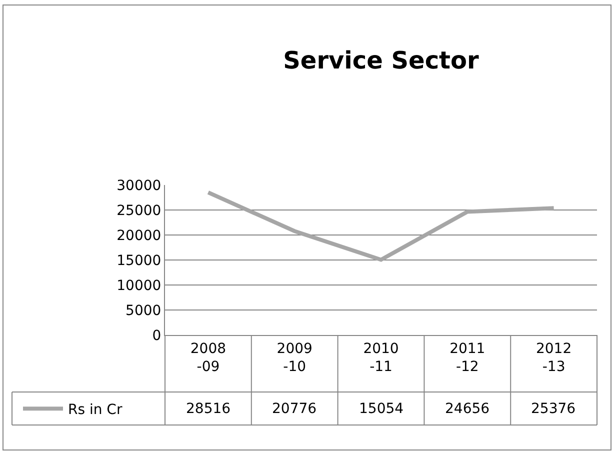 This screenshot has width=614, height=455. Describe the element at coordinates (381, 60) in the screenshot. I see `chart-title: Service Sector` at that location.